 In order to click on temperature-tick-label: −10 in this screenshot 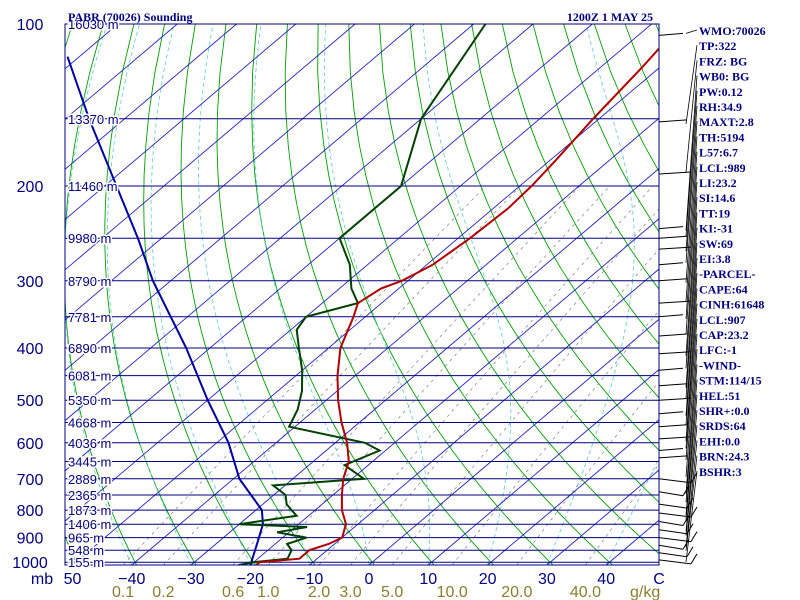, I will do `click(309, 579)`.